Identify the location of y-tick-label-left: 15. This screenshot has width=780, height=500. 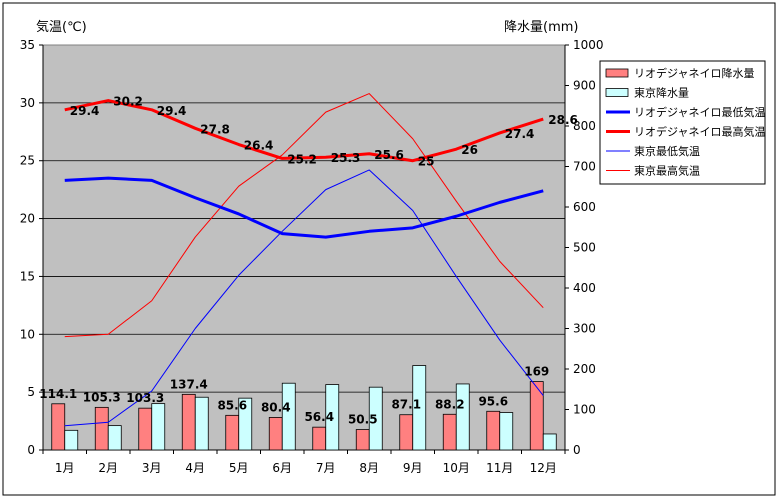
(27, 276).